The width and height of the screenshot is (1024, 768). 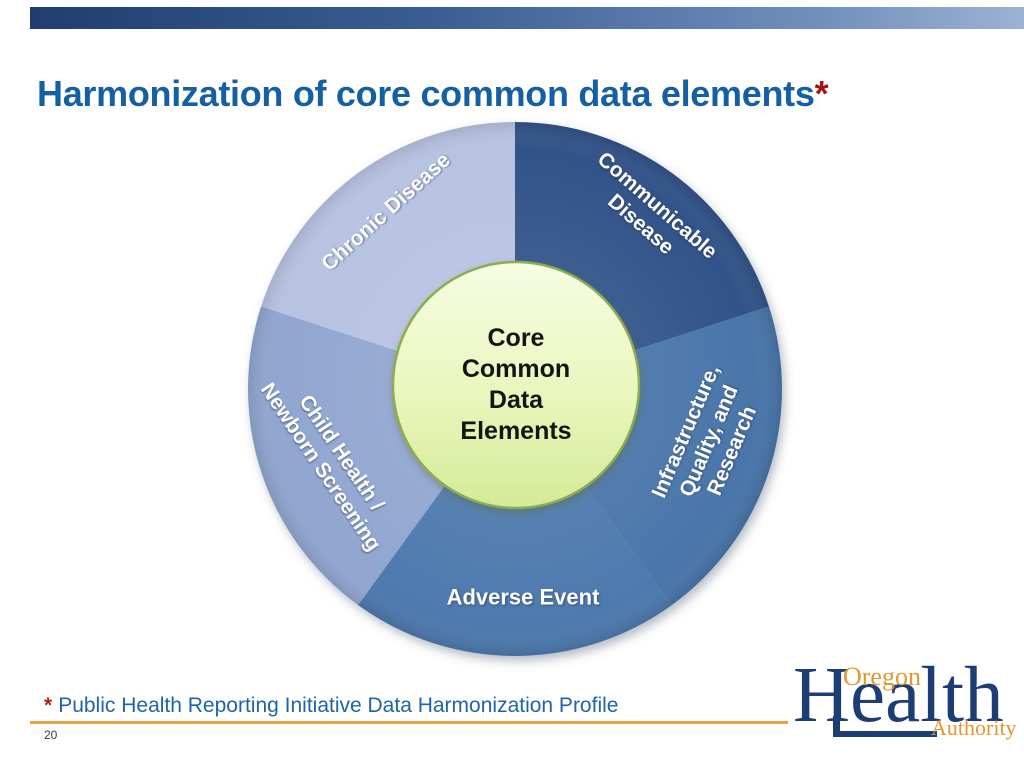 I want to click on center-label-line: Elements, so click(x=516, y=431).